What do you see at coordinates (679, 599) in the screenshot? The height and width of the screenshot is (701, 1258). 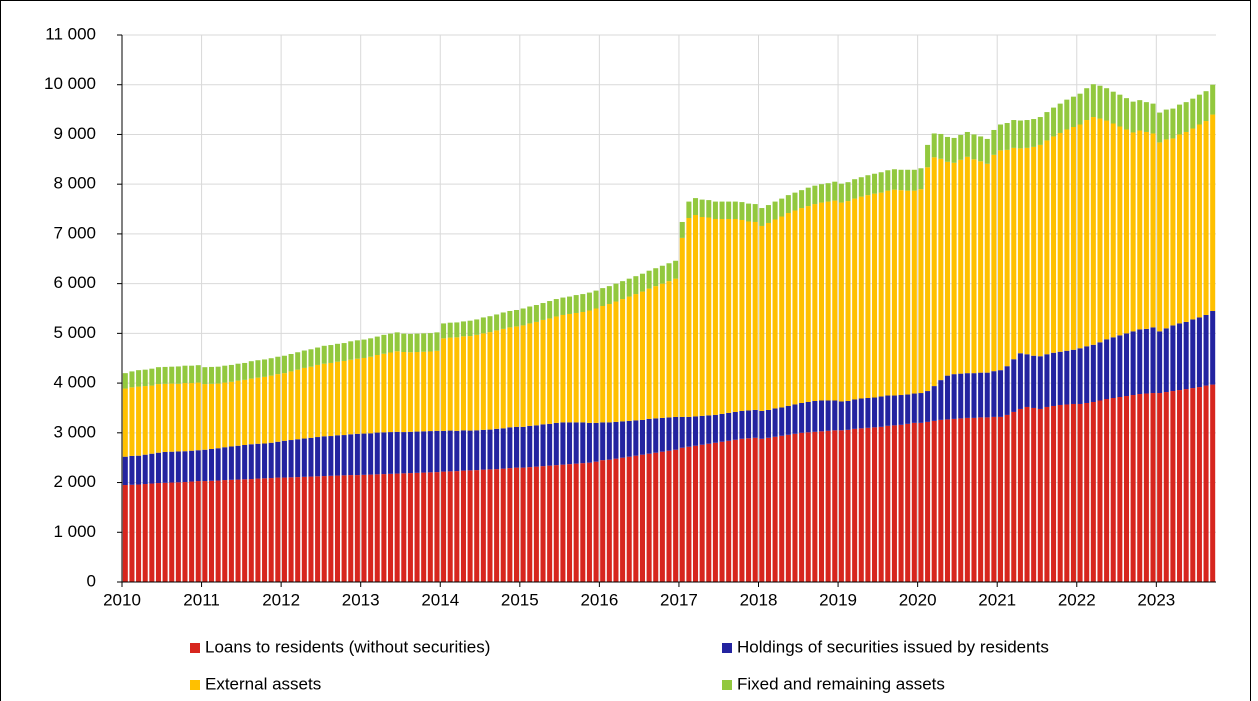 I see `x-tick-label: 2017` at bounding box center [679, 599].